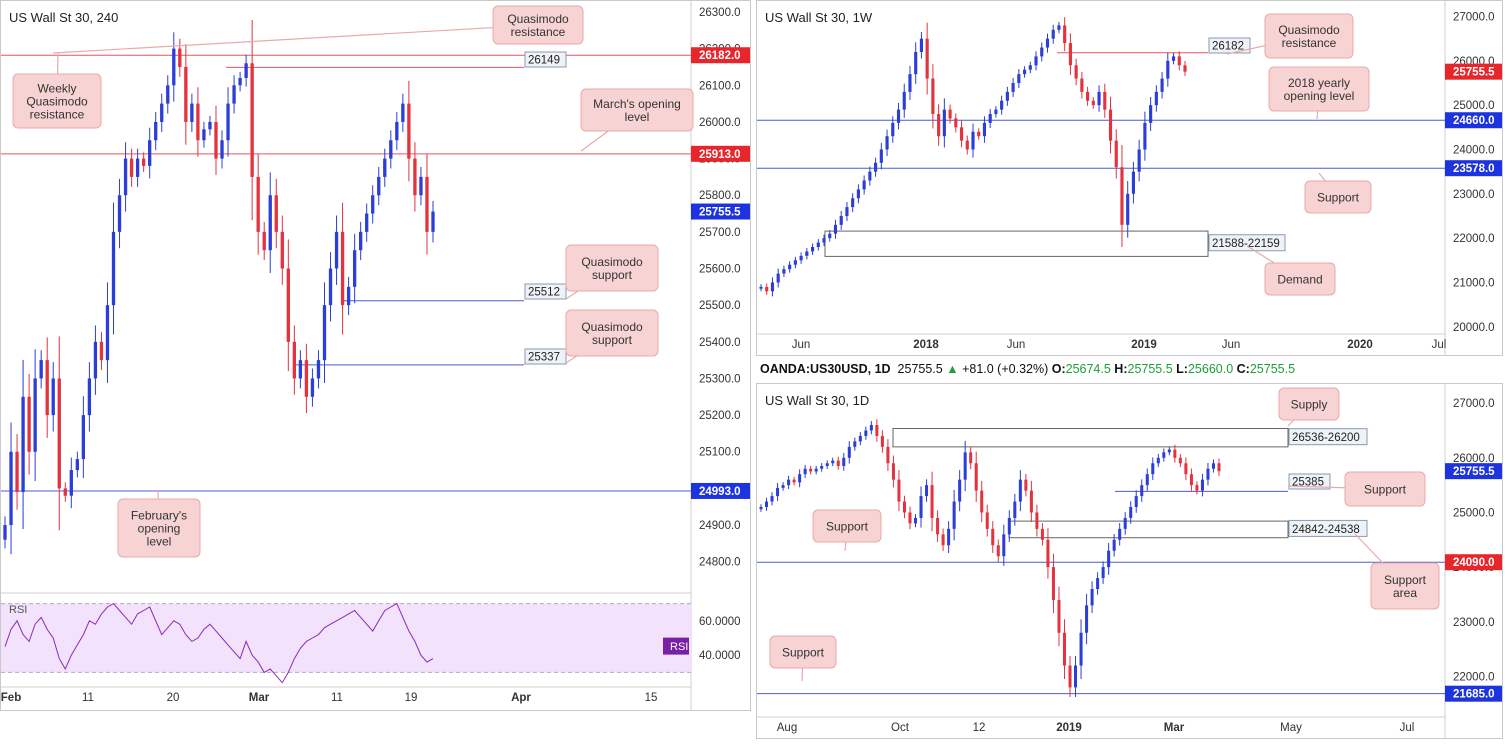 The width and height of the screenshot is (1505, 745). What do you see at coordinates (1174, 728) in the screenshot?
I see `x-tick-label: Mar` at bounding box center [1174, 728].